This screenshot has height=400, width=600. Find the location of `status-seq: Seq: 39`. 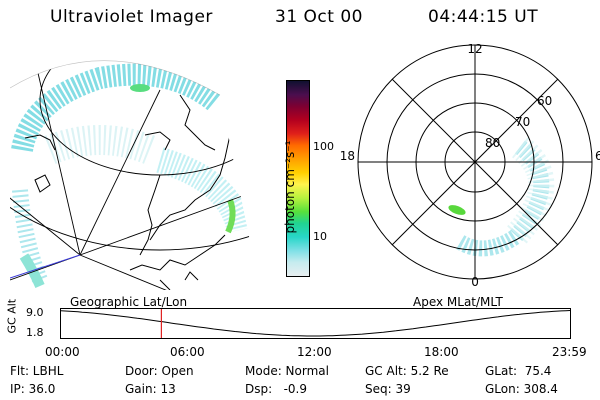

status-seq: Seq: 39 is located at coordinates (388, 389).